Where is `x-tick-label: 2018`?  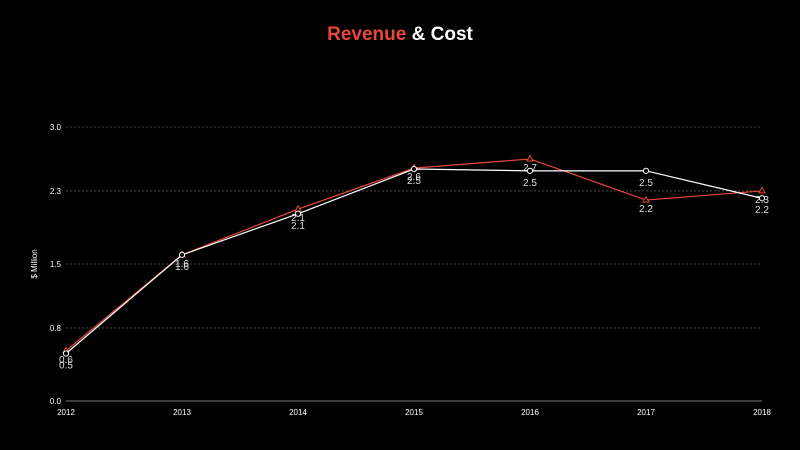 x-tick-label: 2018 is located at coordinates (762, 412).